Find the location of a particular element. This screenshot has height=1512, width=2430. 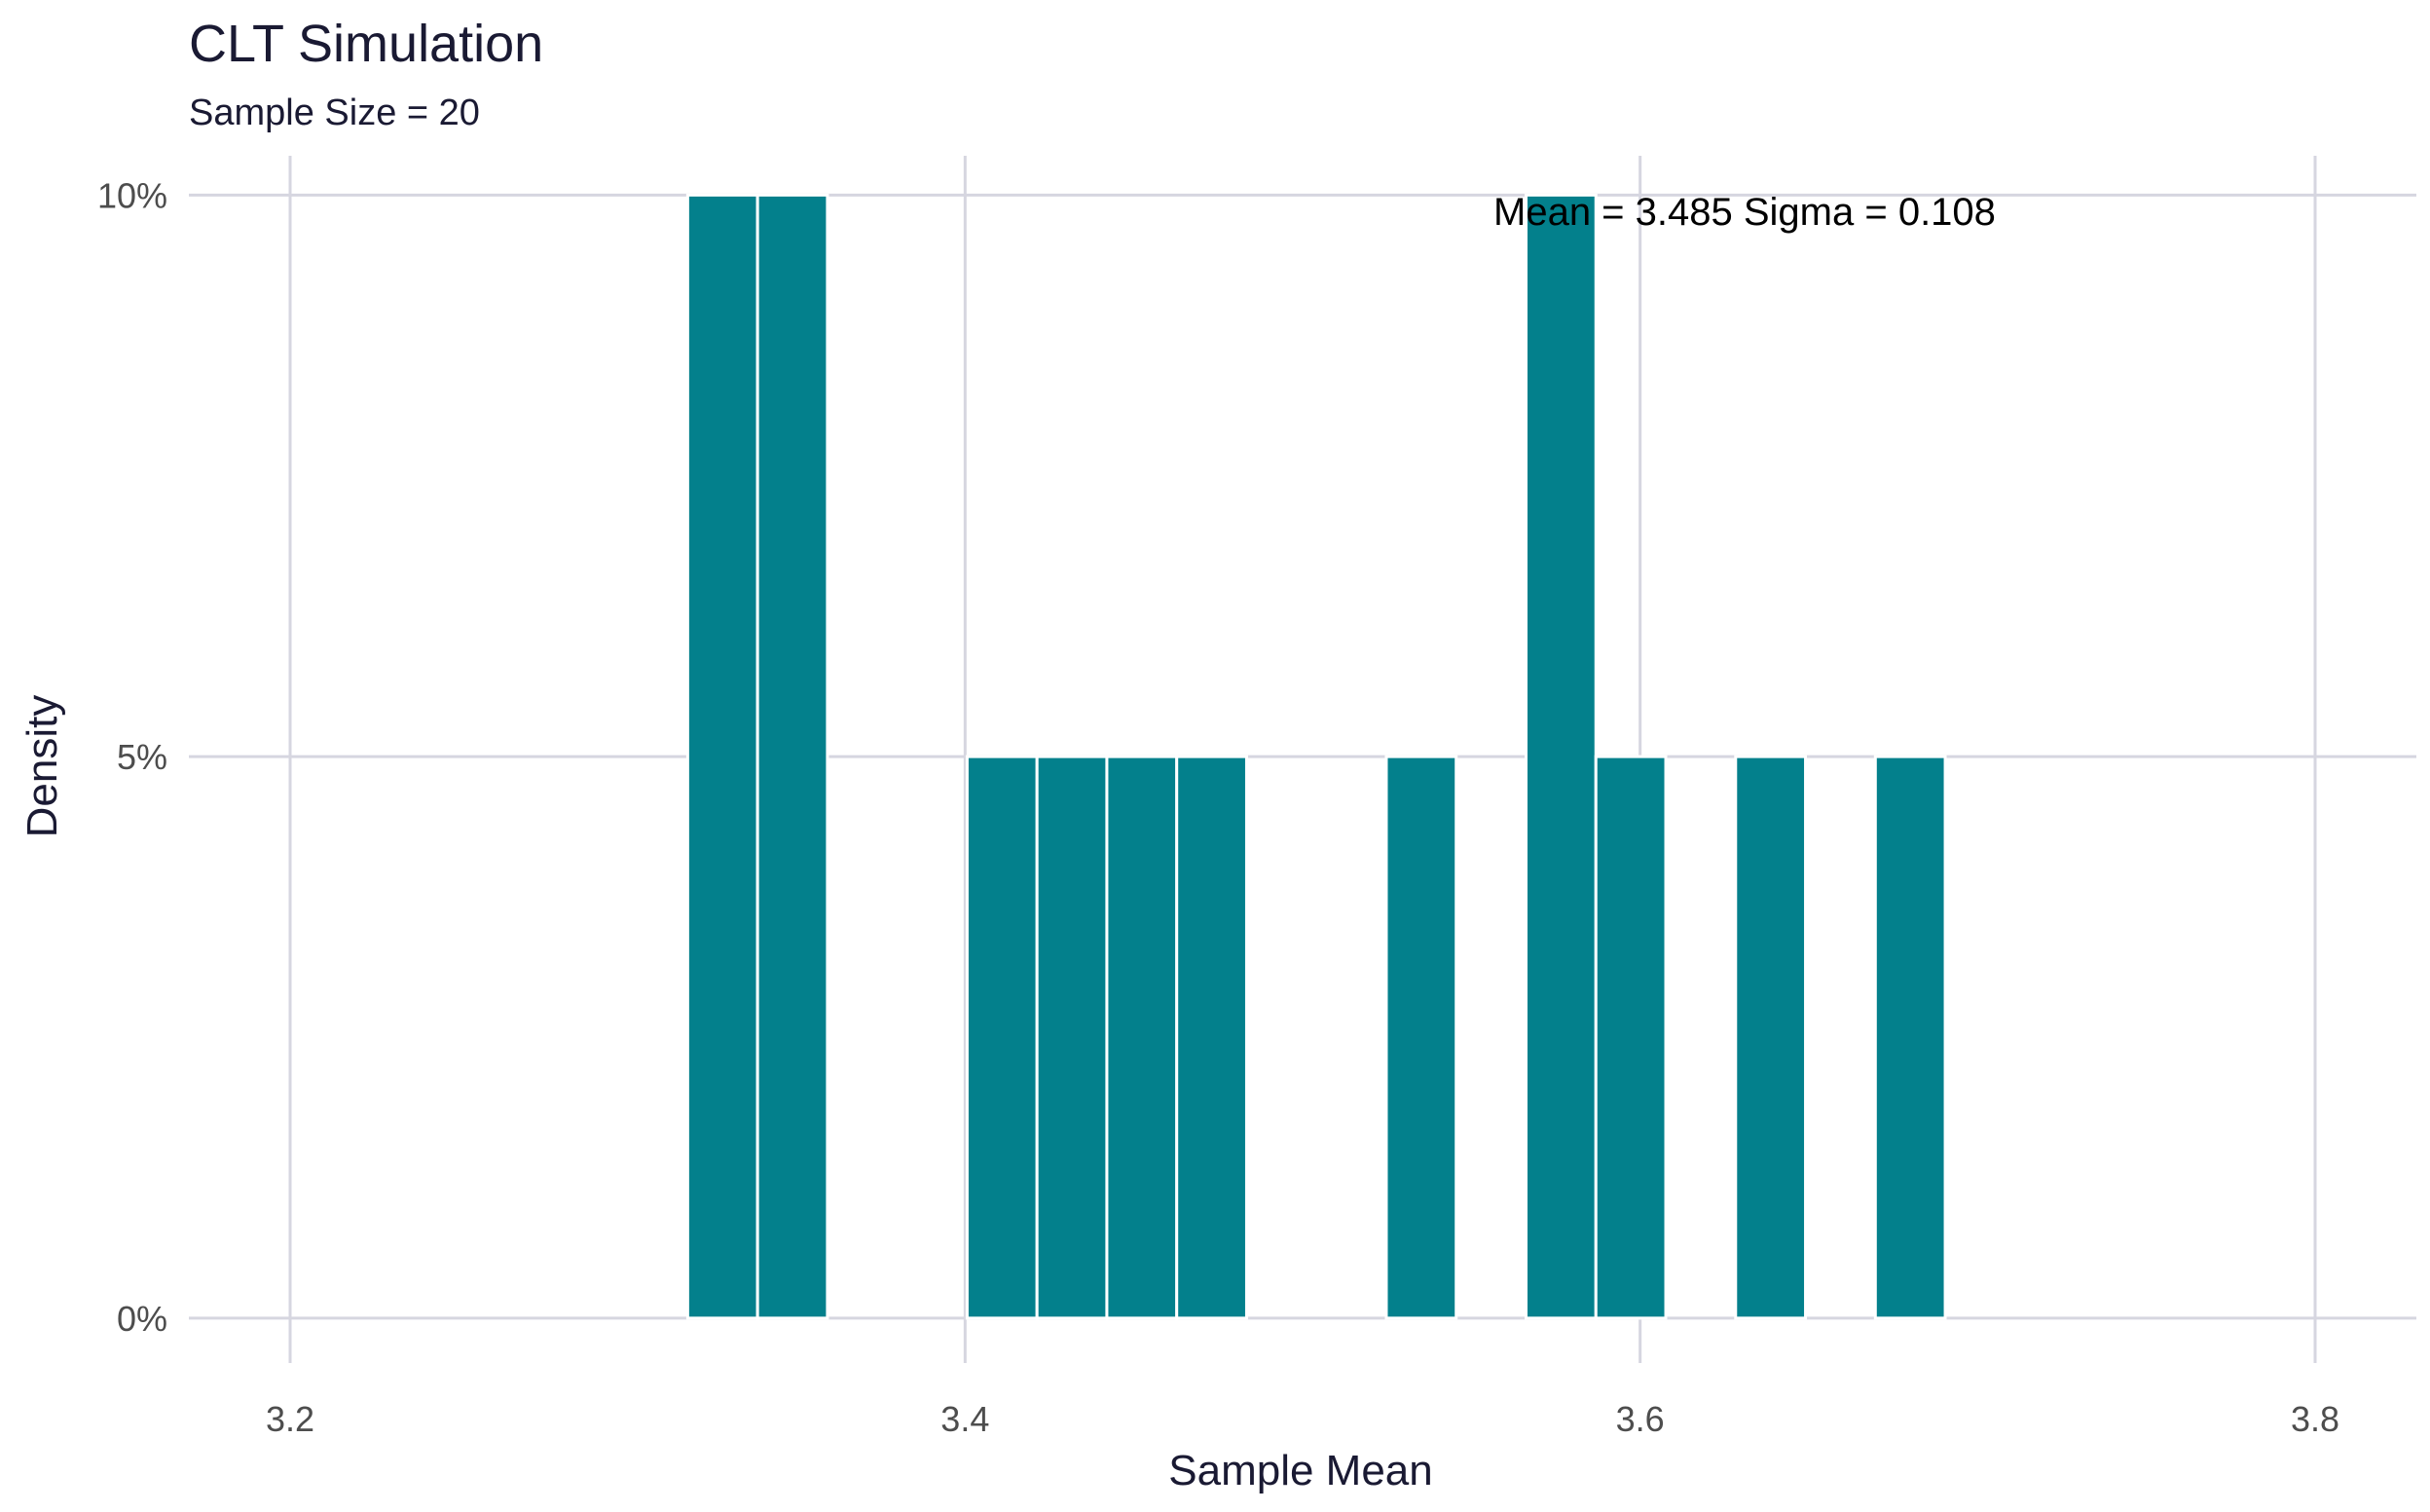

y-axis-label: Density is located at coordinates (42, 766).